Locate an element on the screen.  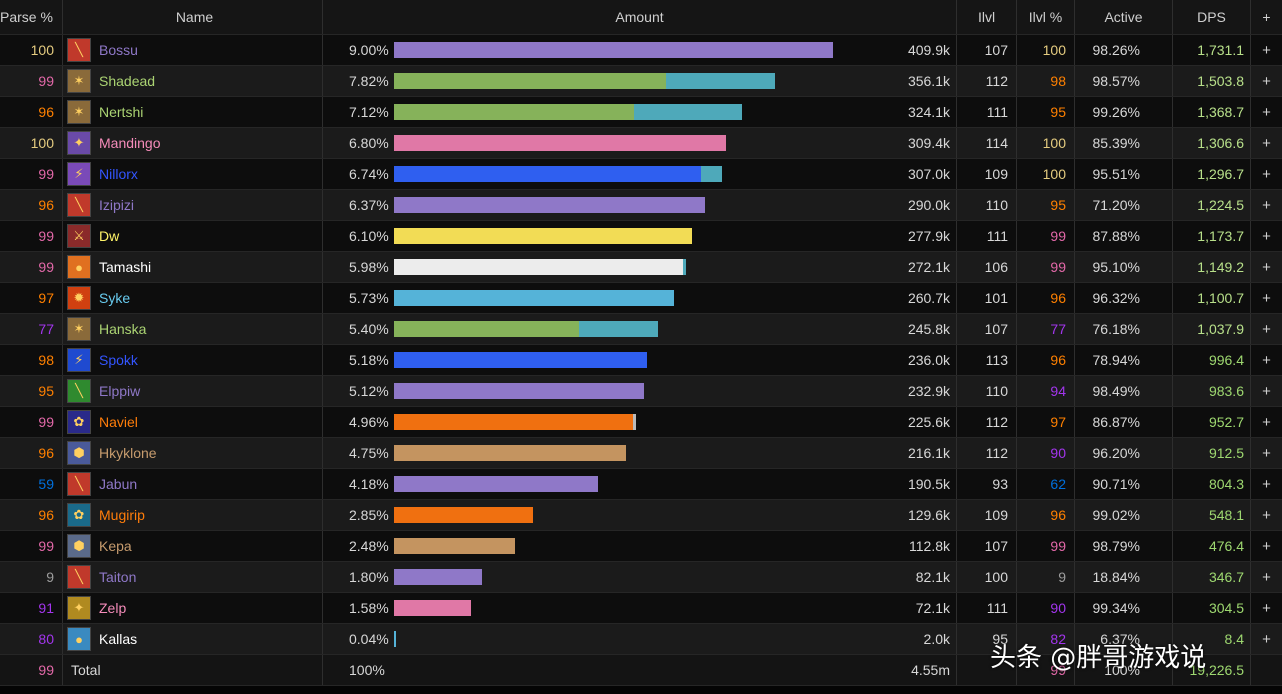
player-cell: ✶ Shadead is located at coordinates (193, 81).